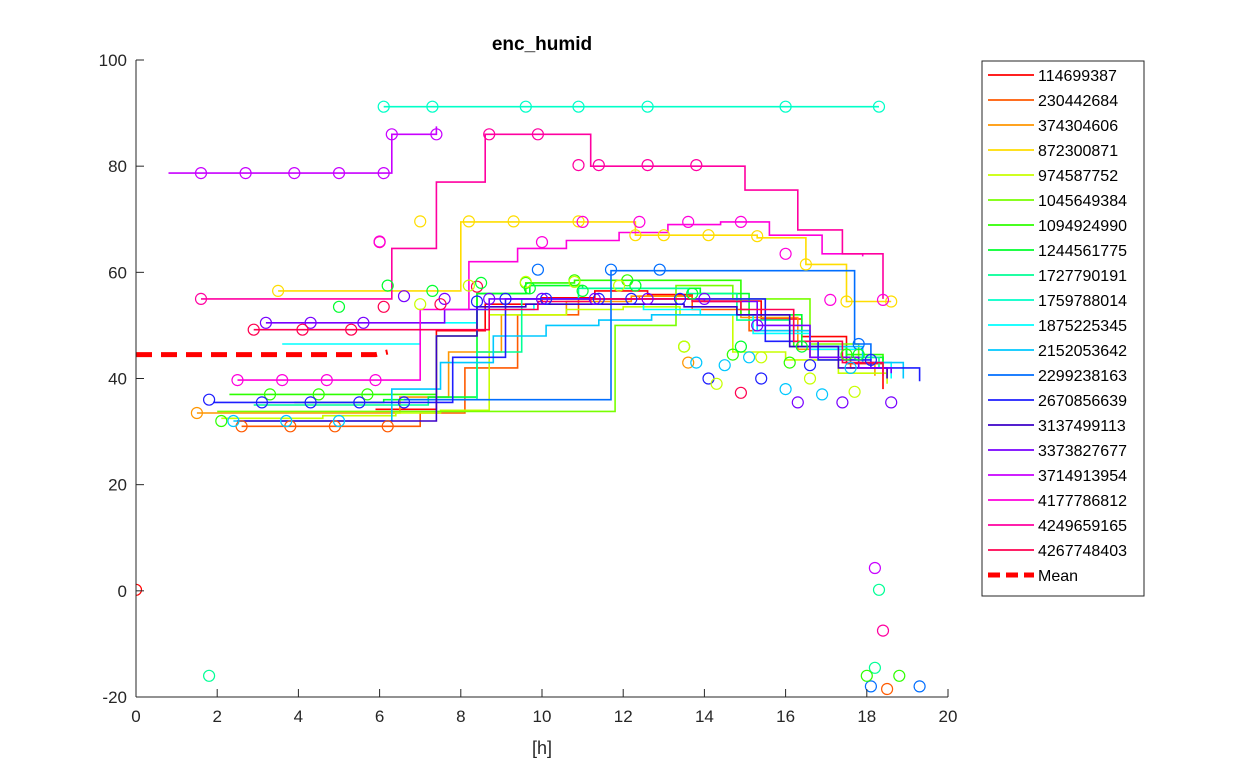 The image size is (1250, 781). What do you see at coordinates (1078, 101) in the screenshot?
I see `legend-label: 230442684` at bounding box center [1078, 101].